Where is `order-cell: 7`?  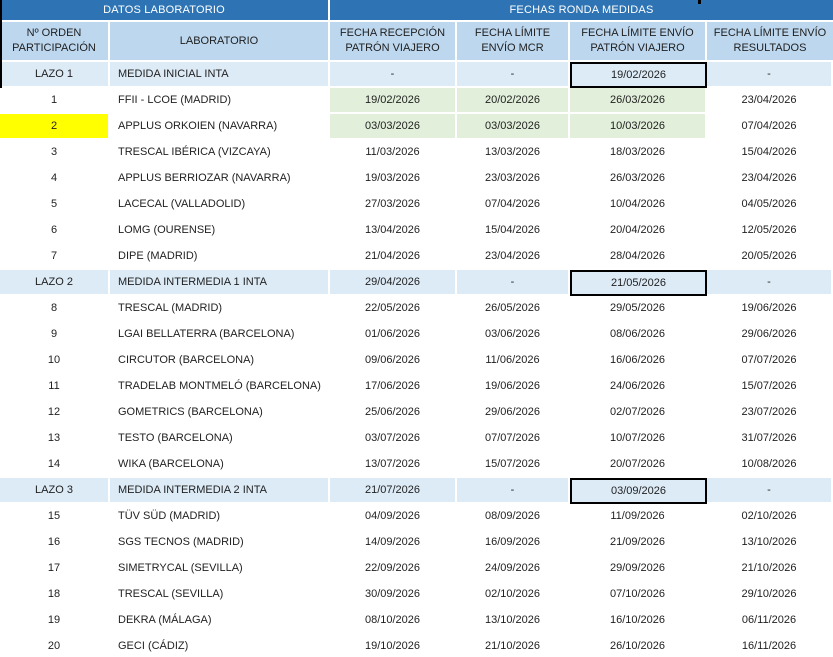 order-cell: 7 is located at coordinates (55, 257).